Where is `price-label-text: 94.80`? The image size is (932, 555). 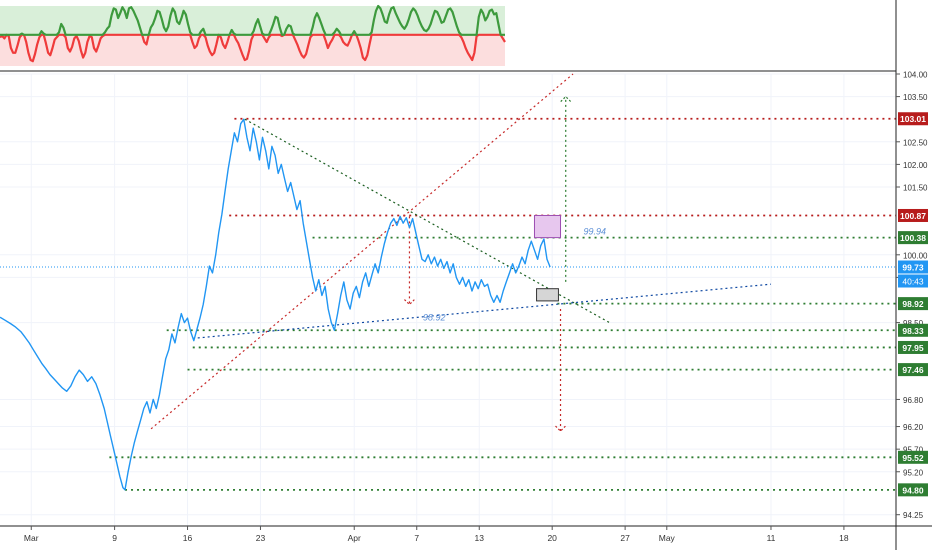
price-label-text: 94.80 is located at coordinates (913, 490).